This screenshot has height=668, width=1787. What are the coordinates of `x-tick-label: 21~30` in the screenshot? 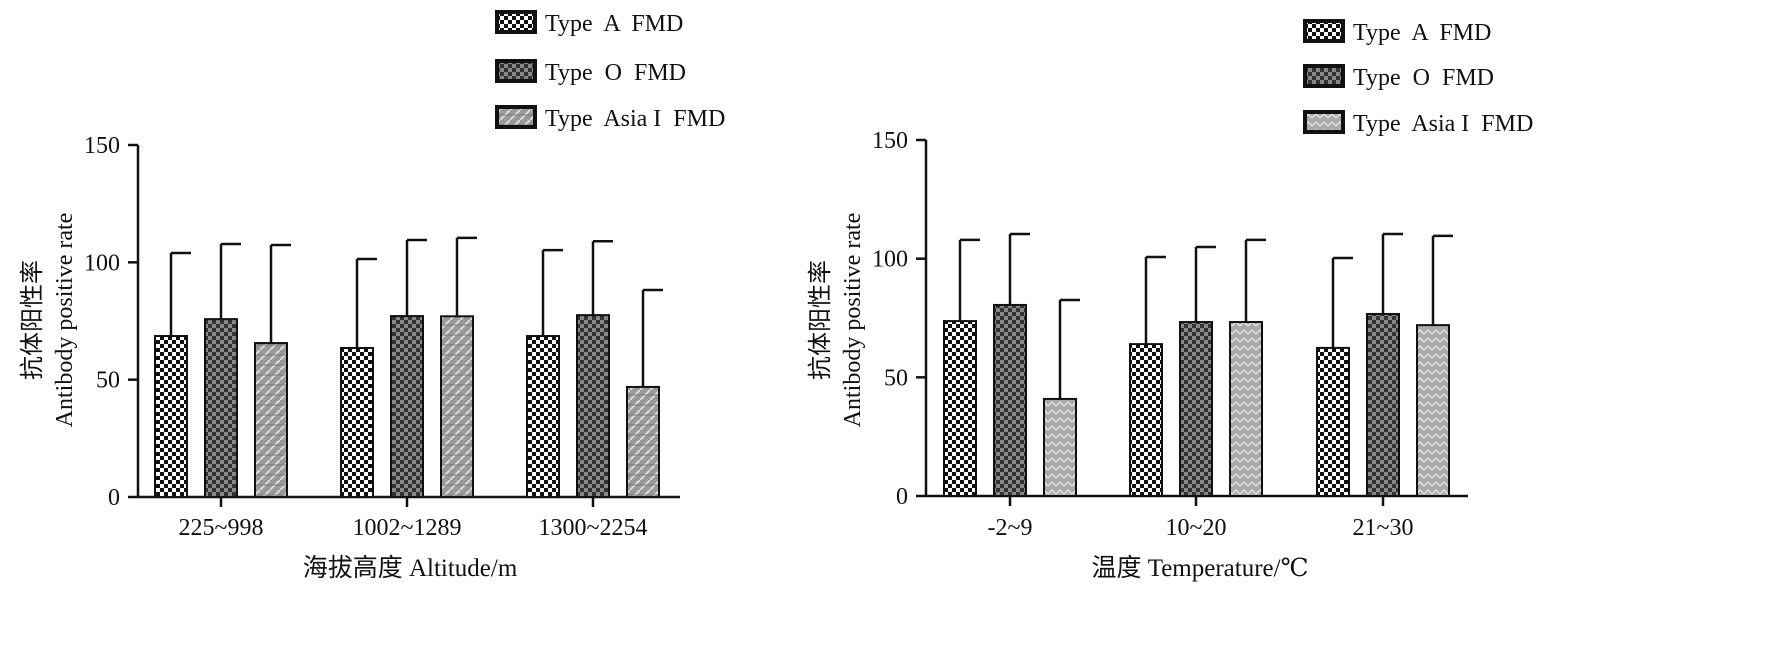 It's located at (1383, 528).